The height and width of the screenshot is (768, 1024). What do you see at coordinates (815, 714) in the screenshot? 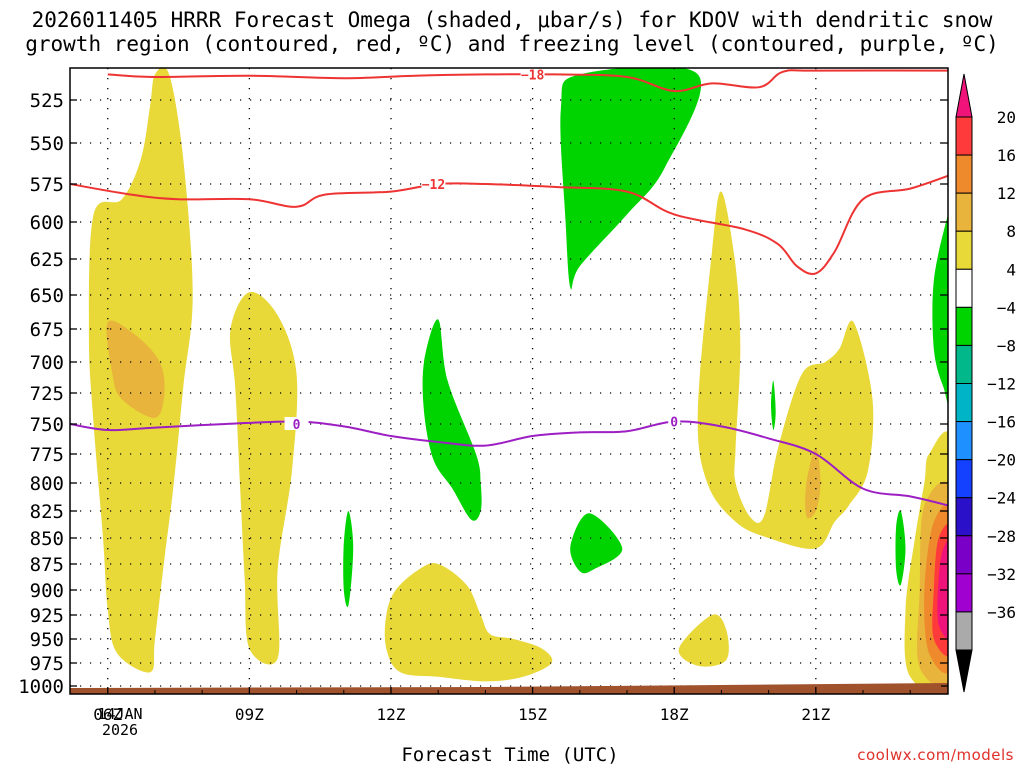
I see `xtick-label-21Z: 21Z` at bounding box center [815, 714].